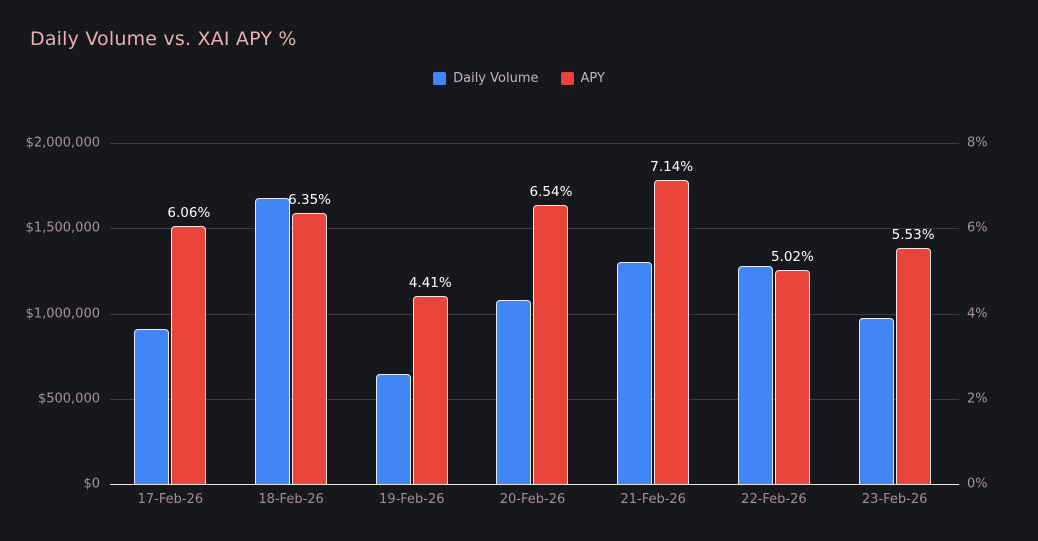 The image size is (1038, 541). What do you see at coordinates (62, 313) in the screenshot?
I see `left-axis-tick: $1,000,000` at bounding box center [62, 313].